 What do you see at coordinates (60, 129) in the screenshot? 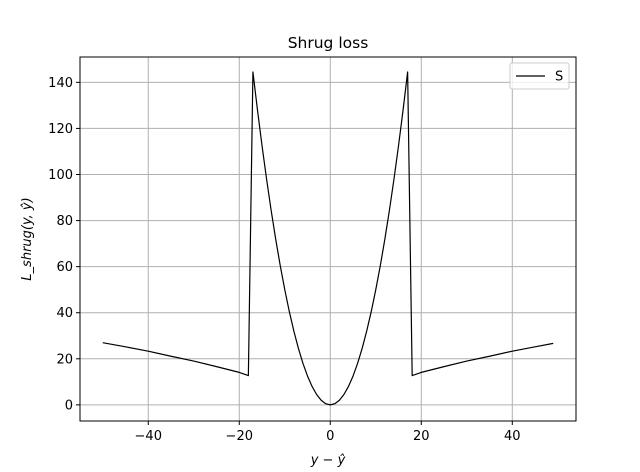
I see `y-tick-label: 120` at bounding box center [60, 129].